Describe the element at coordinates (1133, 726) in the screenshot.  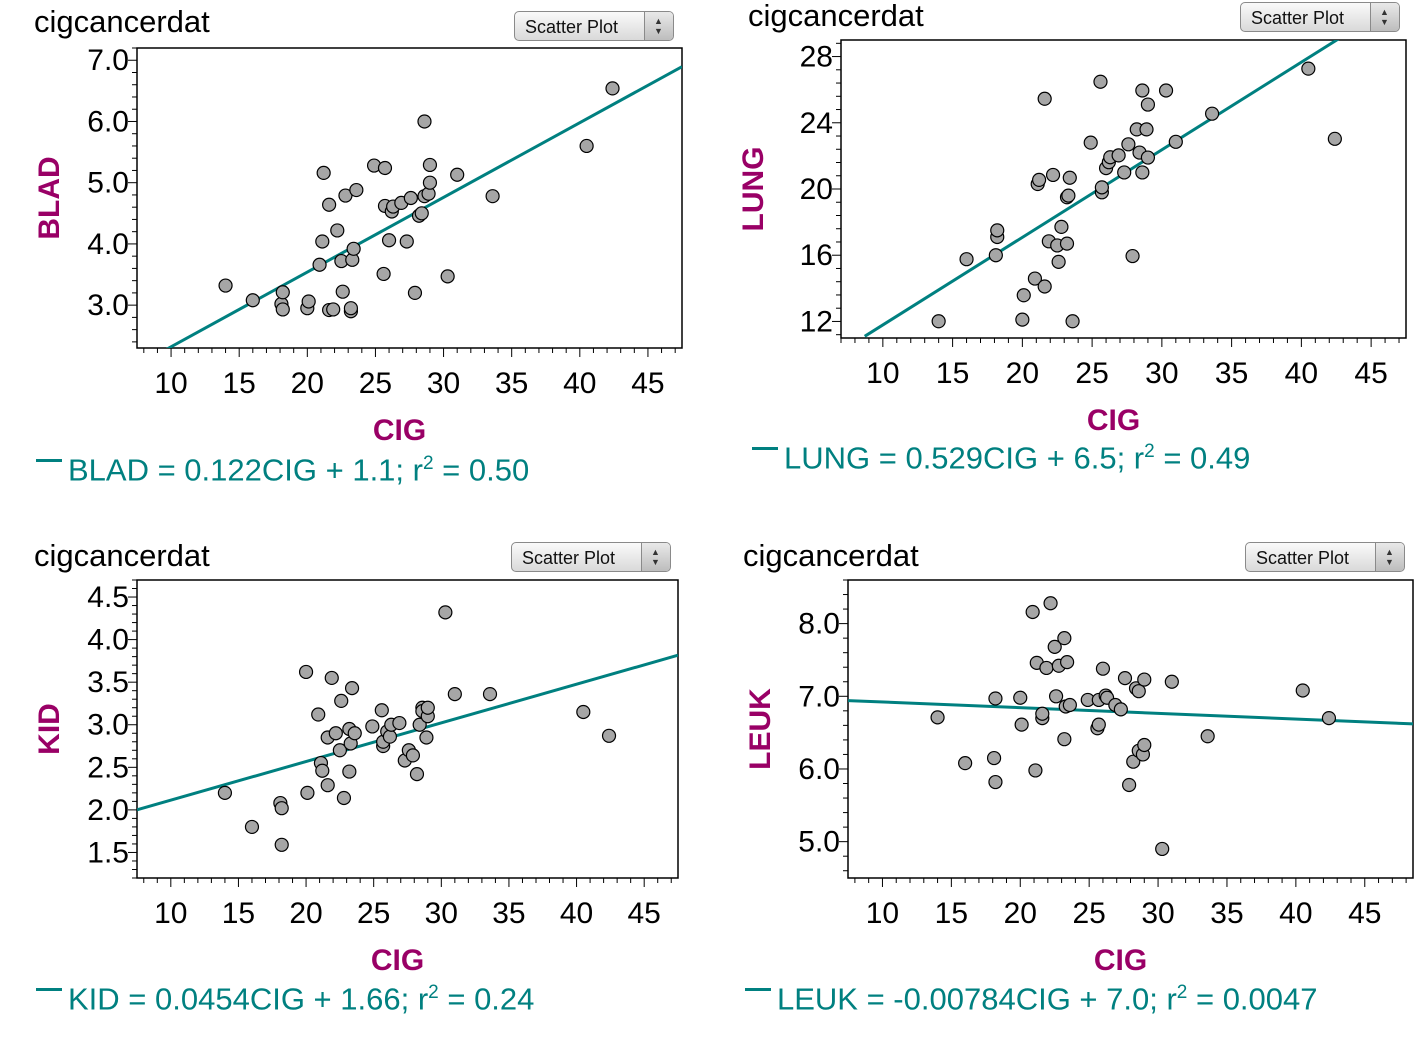
I see `data-points` at that location.